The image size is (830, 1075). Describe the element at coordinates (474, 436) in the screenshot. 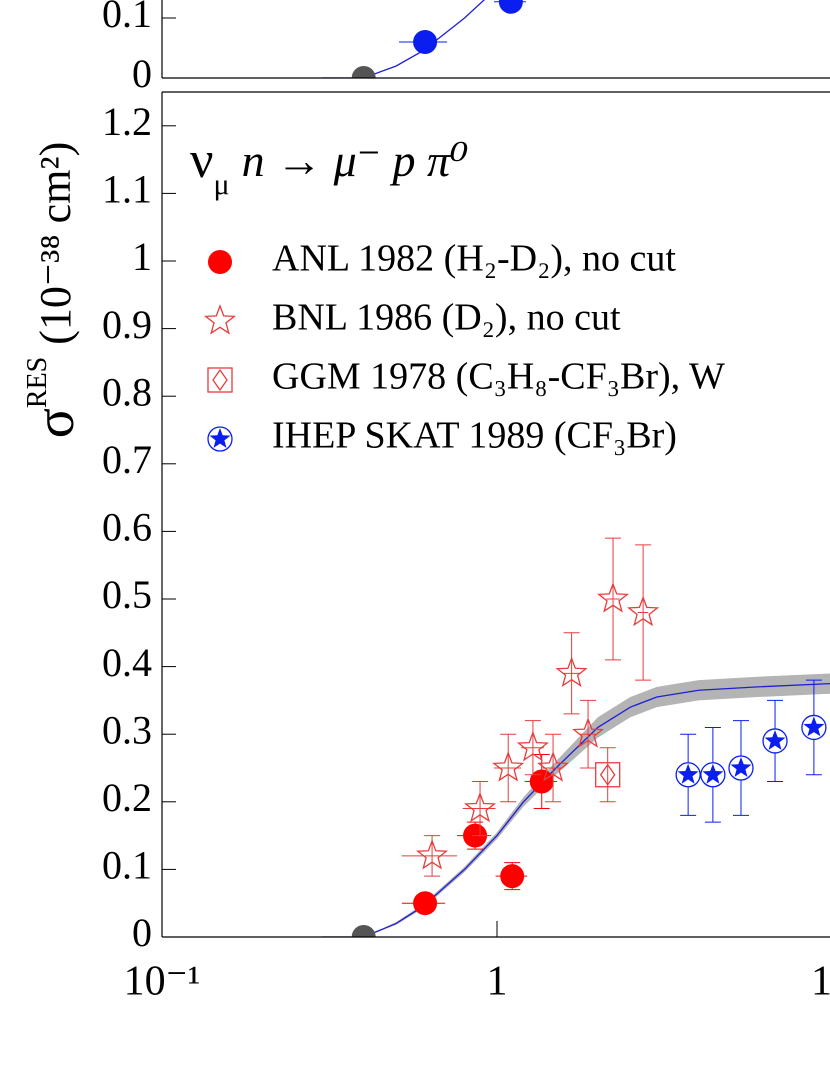

I see `legend-label: IHEP SKAT 1989 (CF₃Br)` at that location.